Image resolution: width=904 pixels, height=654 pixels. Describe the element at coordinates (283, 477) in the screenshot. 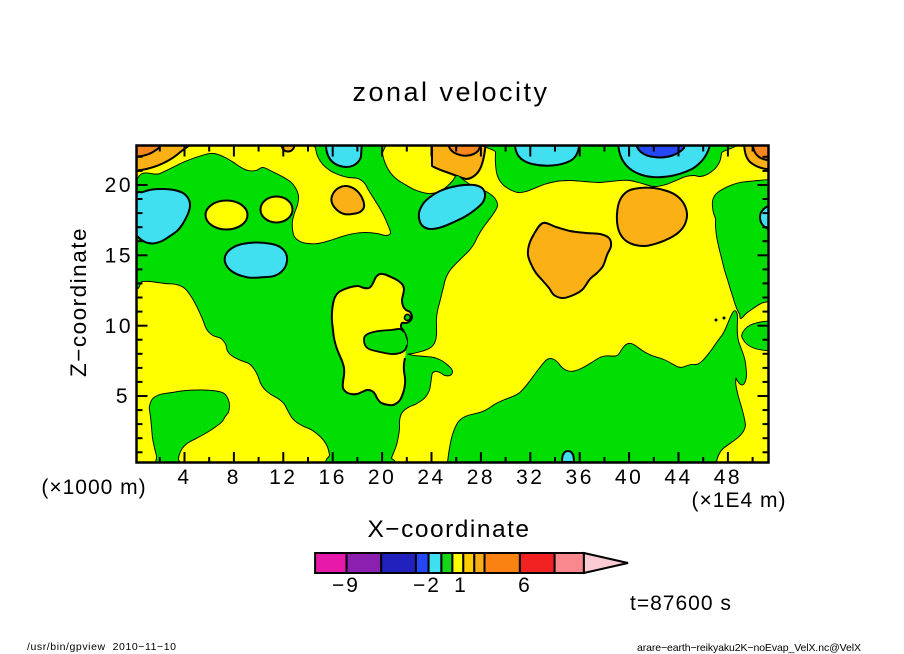

I see `svg-text: 12` at that location.